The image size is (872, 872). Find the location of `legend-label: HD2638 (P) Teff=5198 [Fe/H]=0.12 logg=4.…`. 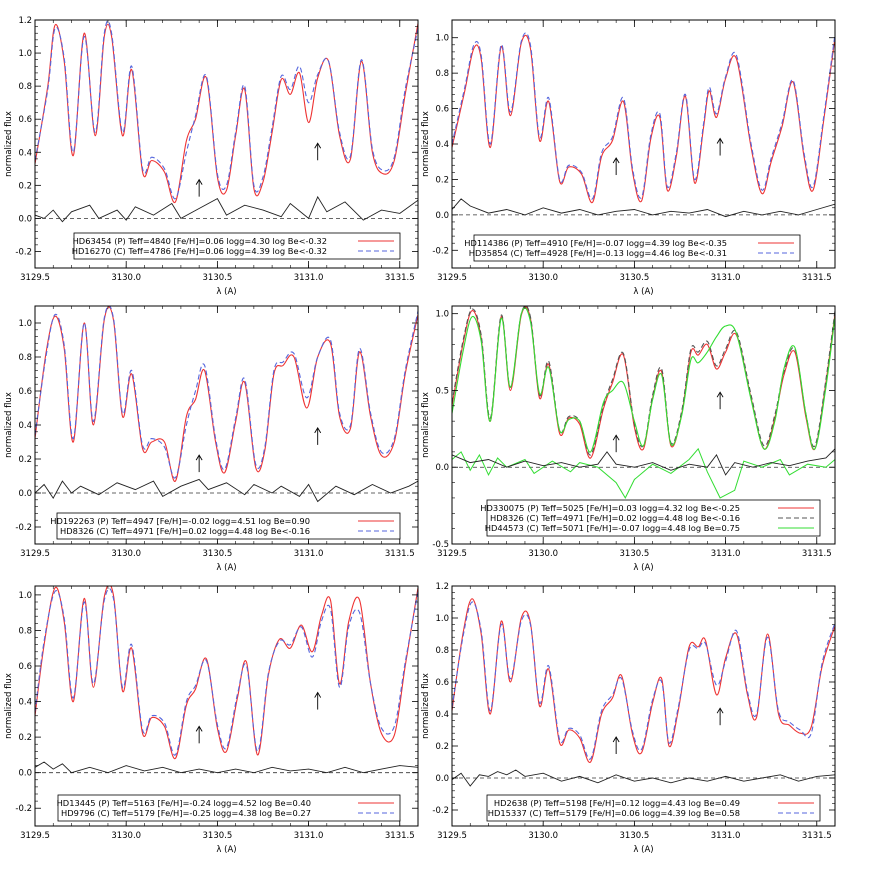

legend-label: HD2638 (P) Teff=5198 [Fe/H]=0.12 logg=4.… is located at coordinates (617, 803).